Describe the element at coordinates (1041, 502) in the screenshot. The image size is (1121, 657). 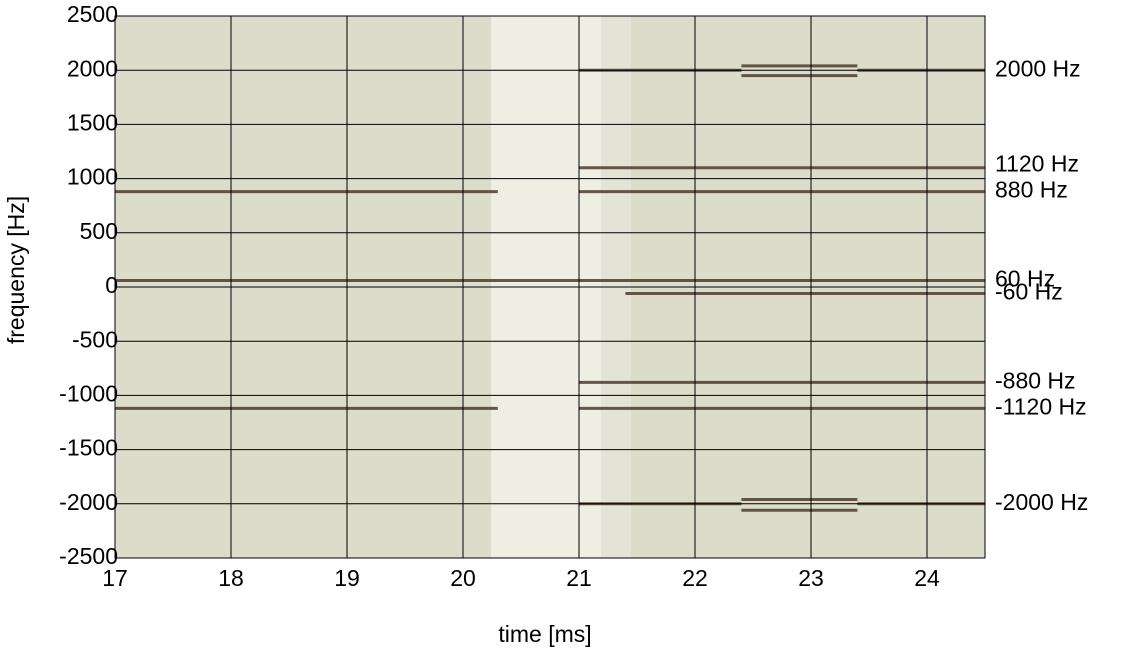
I see `frequency-annotation: -2000 Hz` at that location.